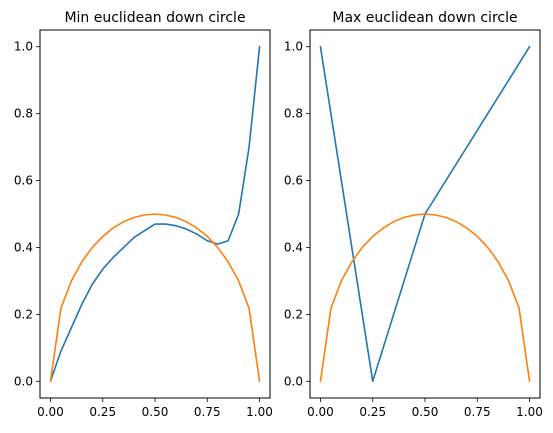 The image size is (553, 433). I want to click on chart-title: Min euclidean down circle, so click(154, 18).